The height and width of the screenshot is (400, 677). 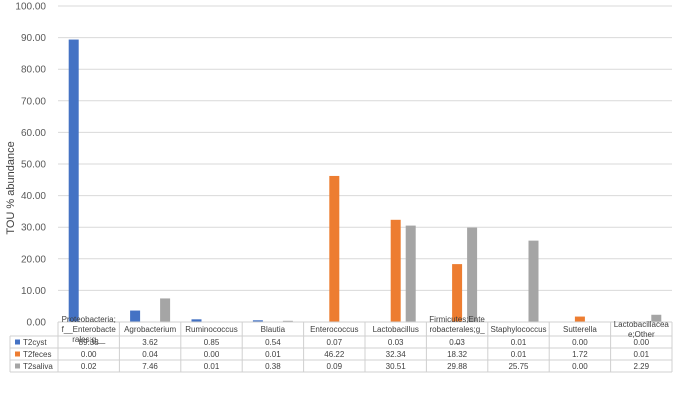 I want to click on y-tick-label: 60.00, so click(x=33, y=133).